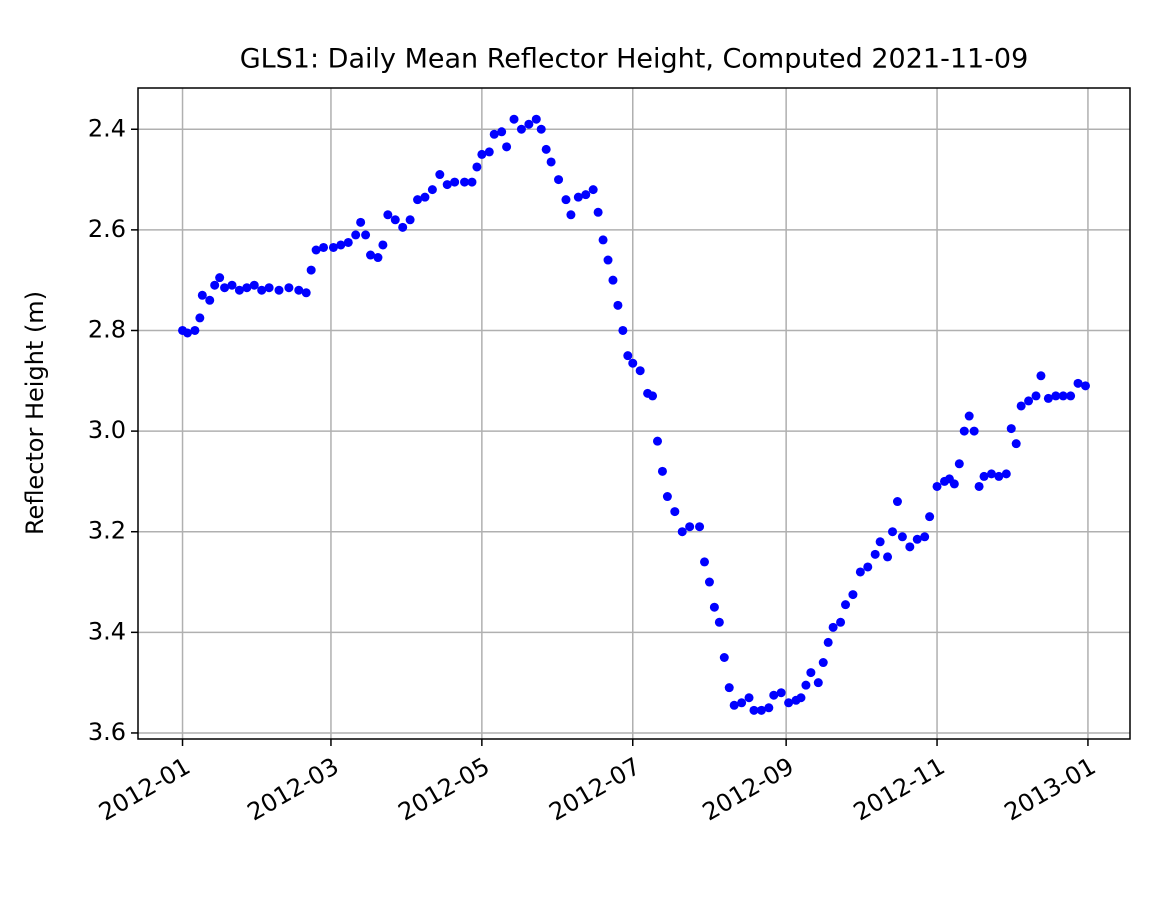 Image resolution: width=1168 pixels, height=900 pixels. What do you see at coordinates (107, 229) in the screenshot?
I see `y-tick-label: 2.6` at bounding box center [107, 229].